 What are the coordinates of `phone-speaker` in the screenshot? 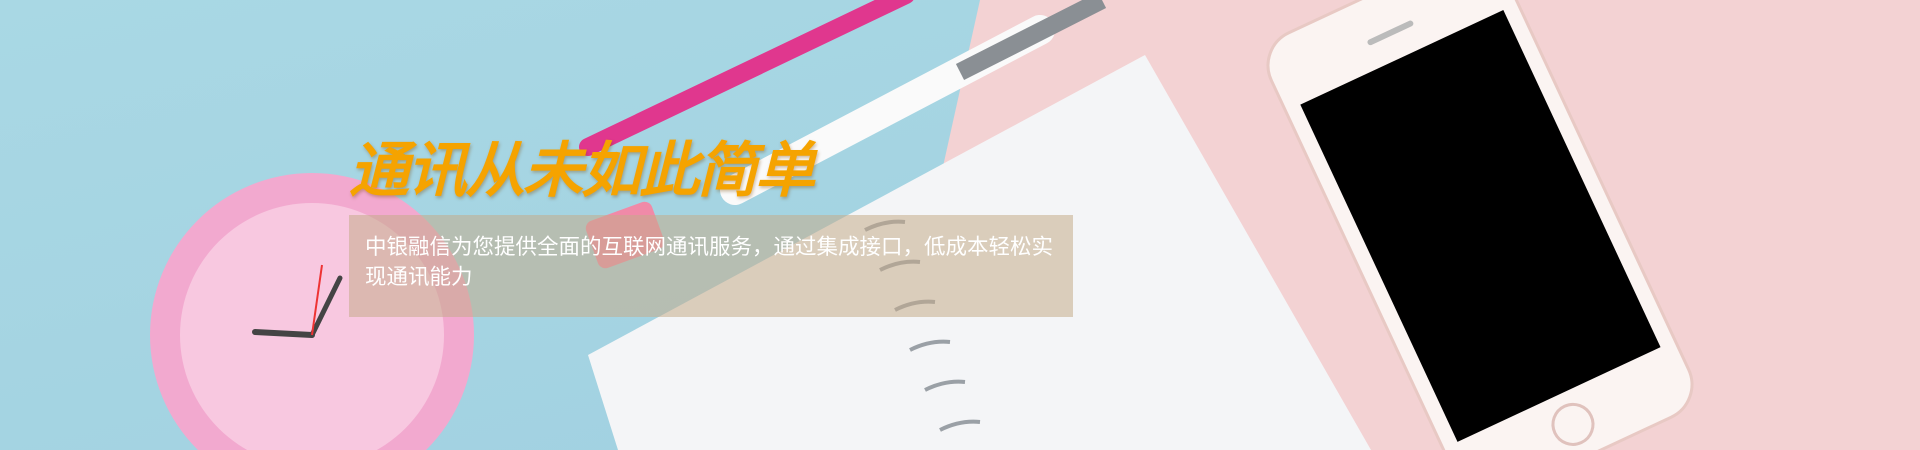 It's located at (1390, 33).